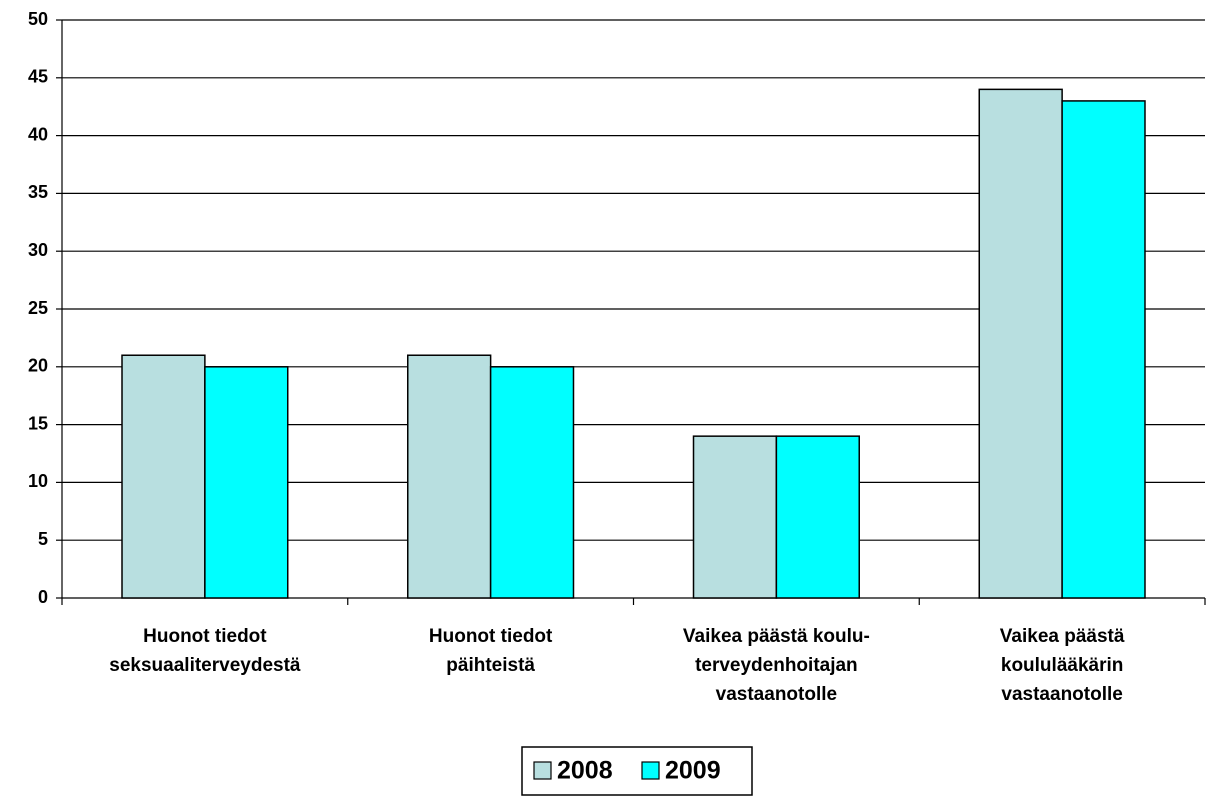 The height and width of the screenshot is (800, 1209). I want to click on y-tick-label: 15, so click(38, 423).